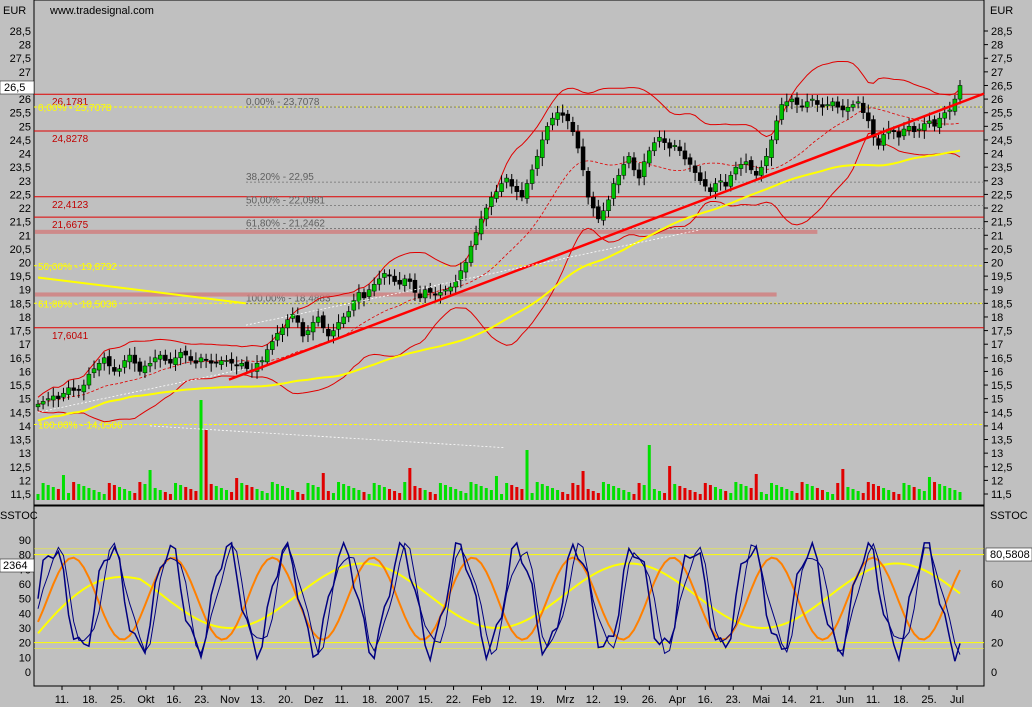  I want to click on price-tick-left: 21, so click(25, 236).